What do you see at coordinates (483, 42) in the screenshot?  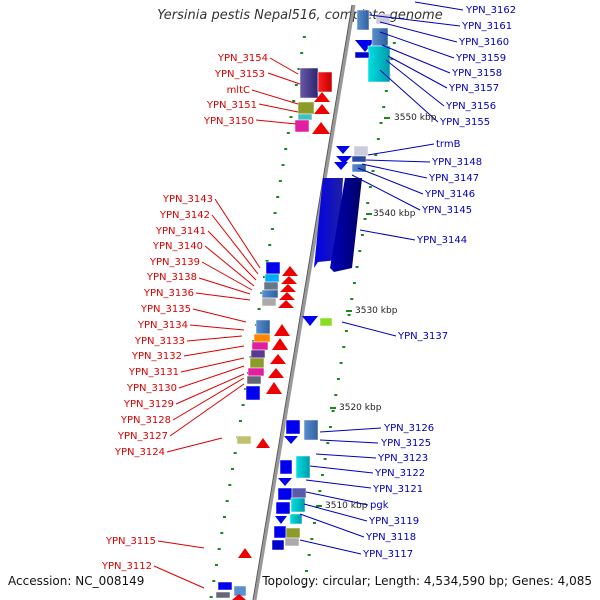 I see `gene-label: YPN_3160` at bounding box center [483, 42].